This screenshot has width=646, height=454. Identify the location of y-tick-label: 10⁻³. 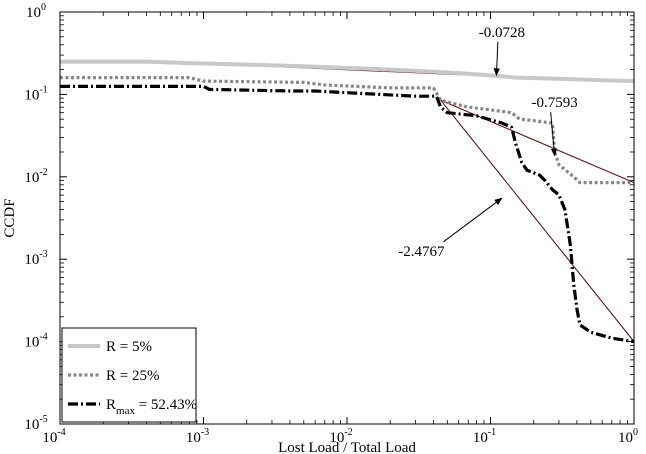
(35, 258).